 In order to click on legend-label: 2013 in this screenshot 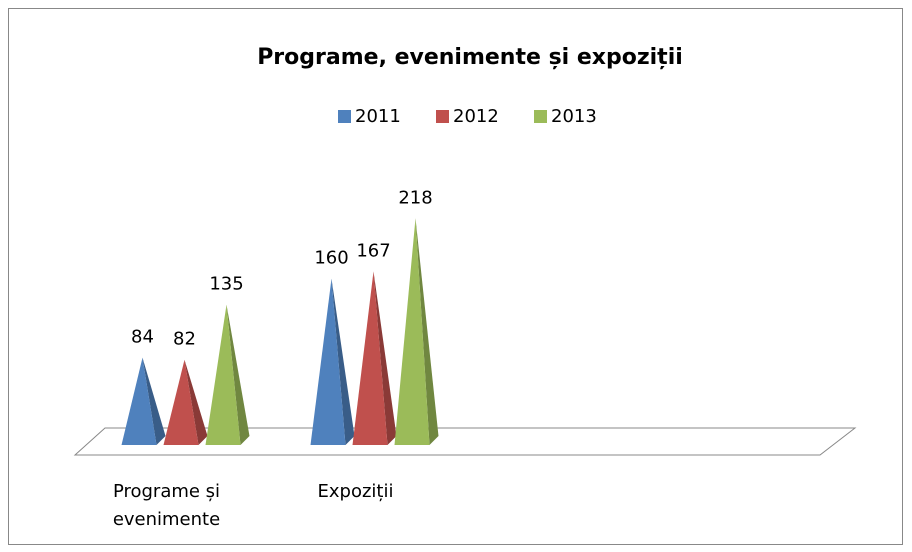, I will do `click(574, 116)`.